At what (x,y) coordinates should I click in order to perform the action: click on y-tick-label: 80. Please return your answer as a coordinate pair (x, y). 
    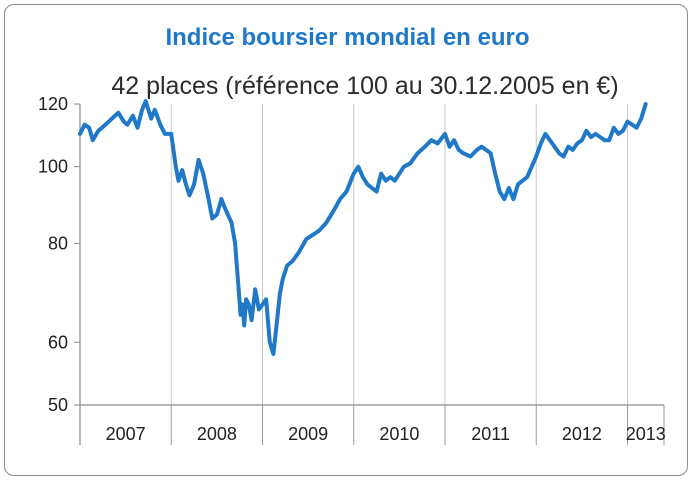
    Looking at the image, I should click on (58, 243).